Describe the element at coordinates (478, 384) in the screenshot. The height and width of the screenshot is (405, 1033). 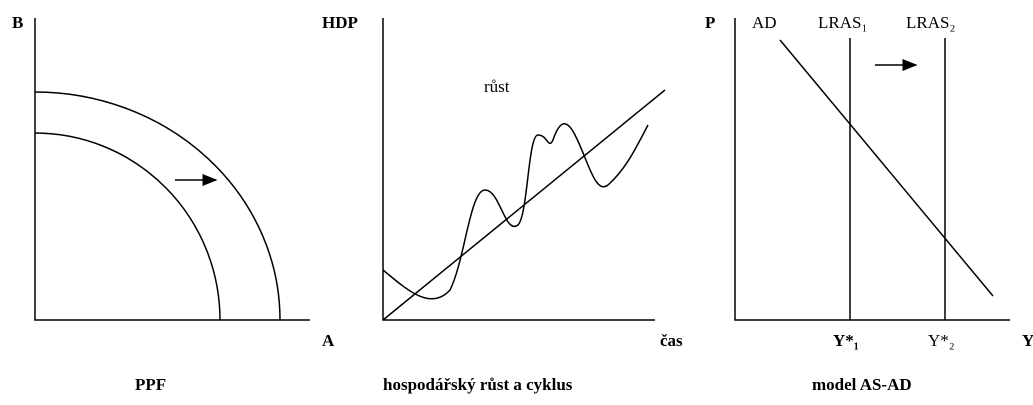
I see `caption: hospodářský růst a cyklus` at that location.